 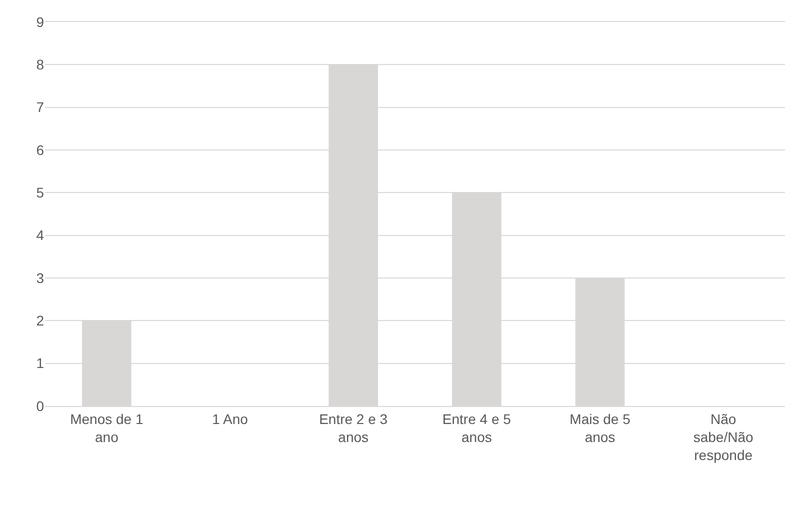 I want to click on y-tick-label: 4, so click(x=40, y=235).